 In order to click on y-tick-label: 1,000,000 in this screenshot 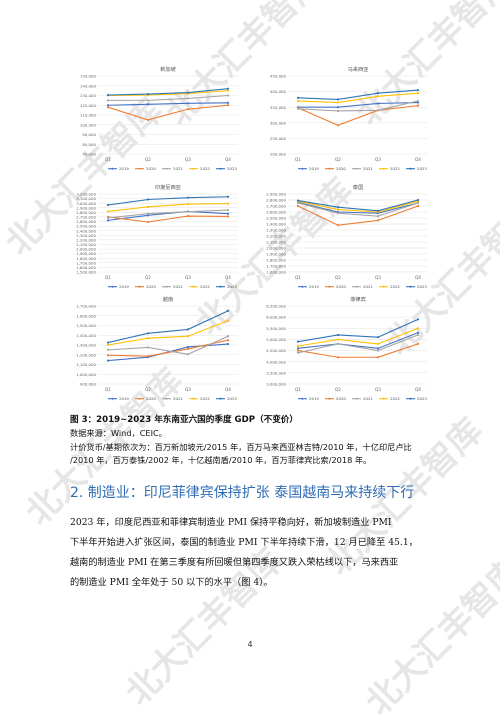, I will do `click(86, 374)`.